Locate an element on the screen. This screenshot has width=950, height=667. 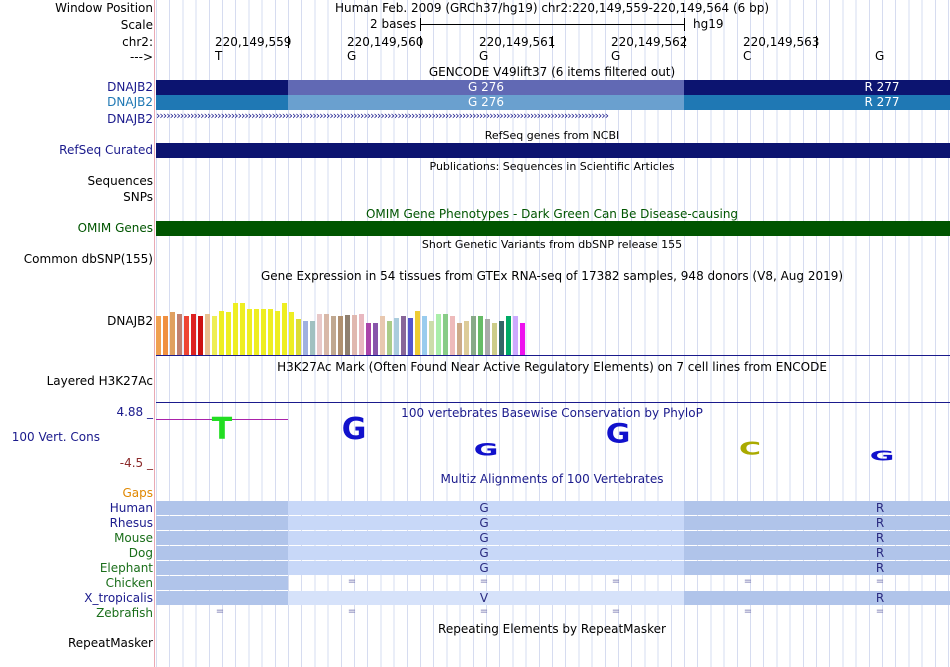
multiz-species-label: Mouse is located at coordinates (133, 538).